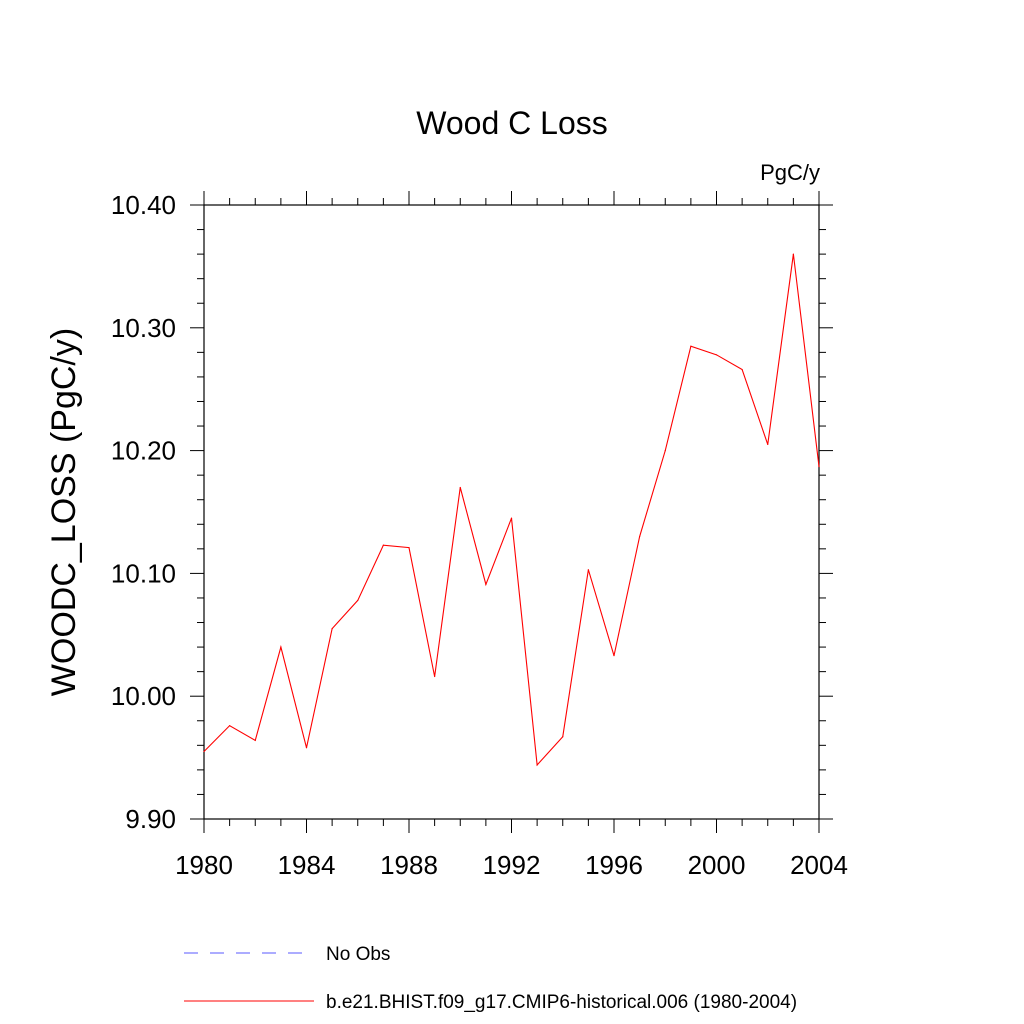 This screenshot has height=1024, width=1024. Describe the element at coordinates (358, 954) in the screenshot. I see `legend-label: No Obs` at that location.